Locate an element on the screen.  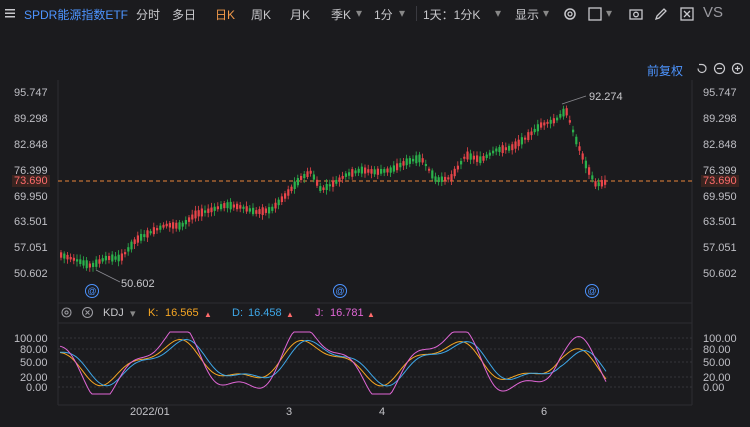
close-box-icon is located at coordinates (687, 14).